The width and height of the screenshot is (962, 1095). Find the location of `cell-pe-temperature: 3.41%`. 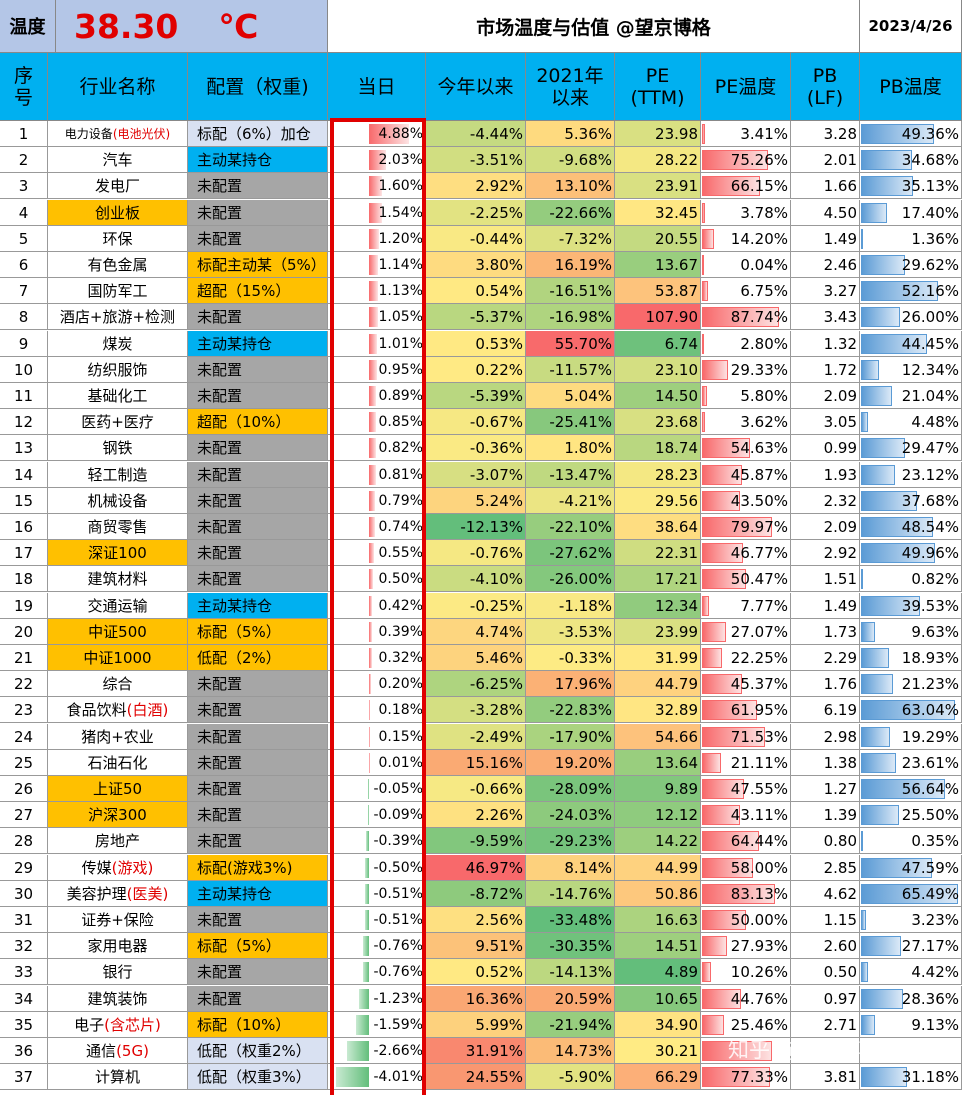

cell-pe-temperature: 3.41% is located at coordinates (746, 134).